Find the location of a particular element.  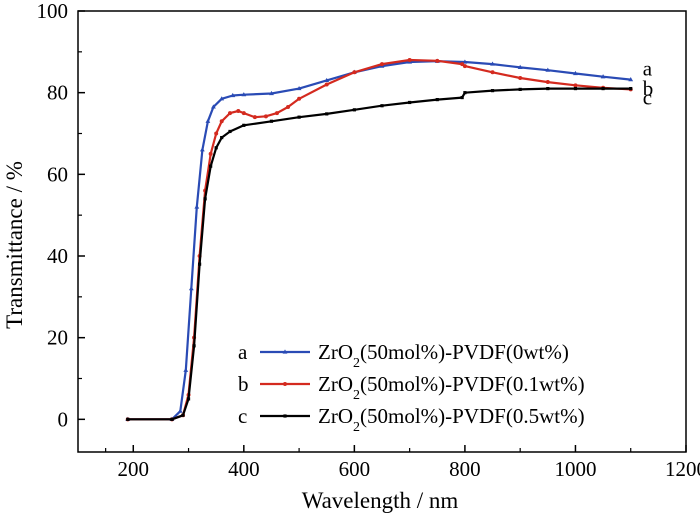

y-axis-title-group: Transmittance / % is located at coordinates (14, 245).